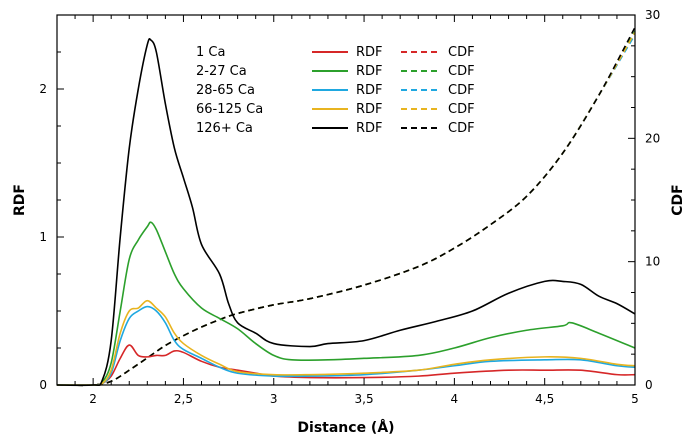  I want to click on legend-rdf-label-2-27-ca: RDF, so click(369, 71).